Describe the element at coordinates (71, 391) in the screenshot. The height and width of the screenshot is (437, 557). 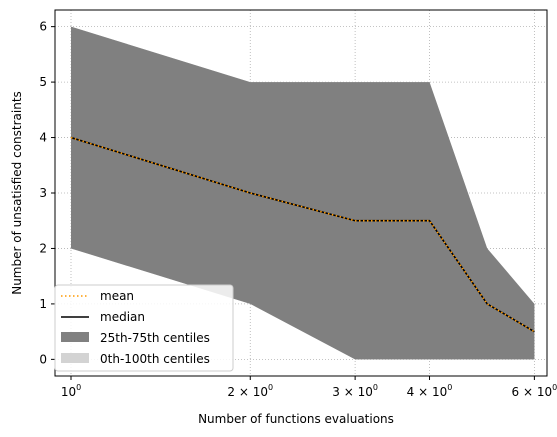
I see `x-tick-label-0: 100` at that location.